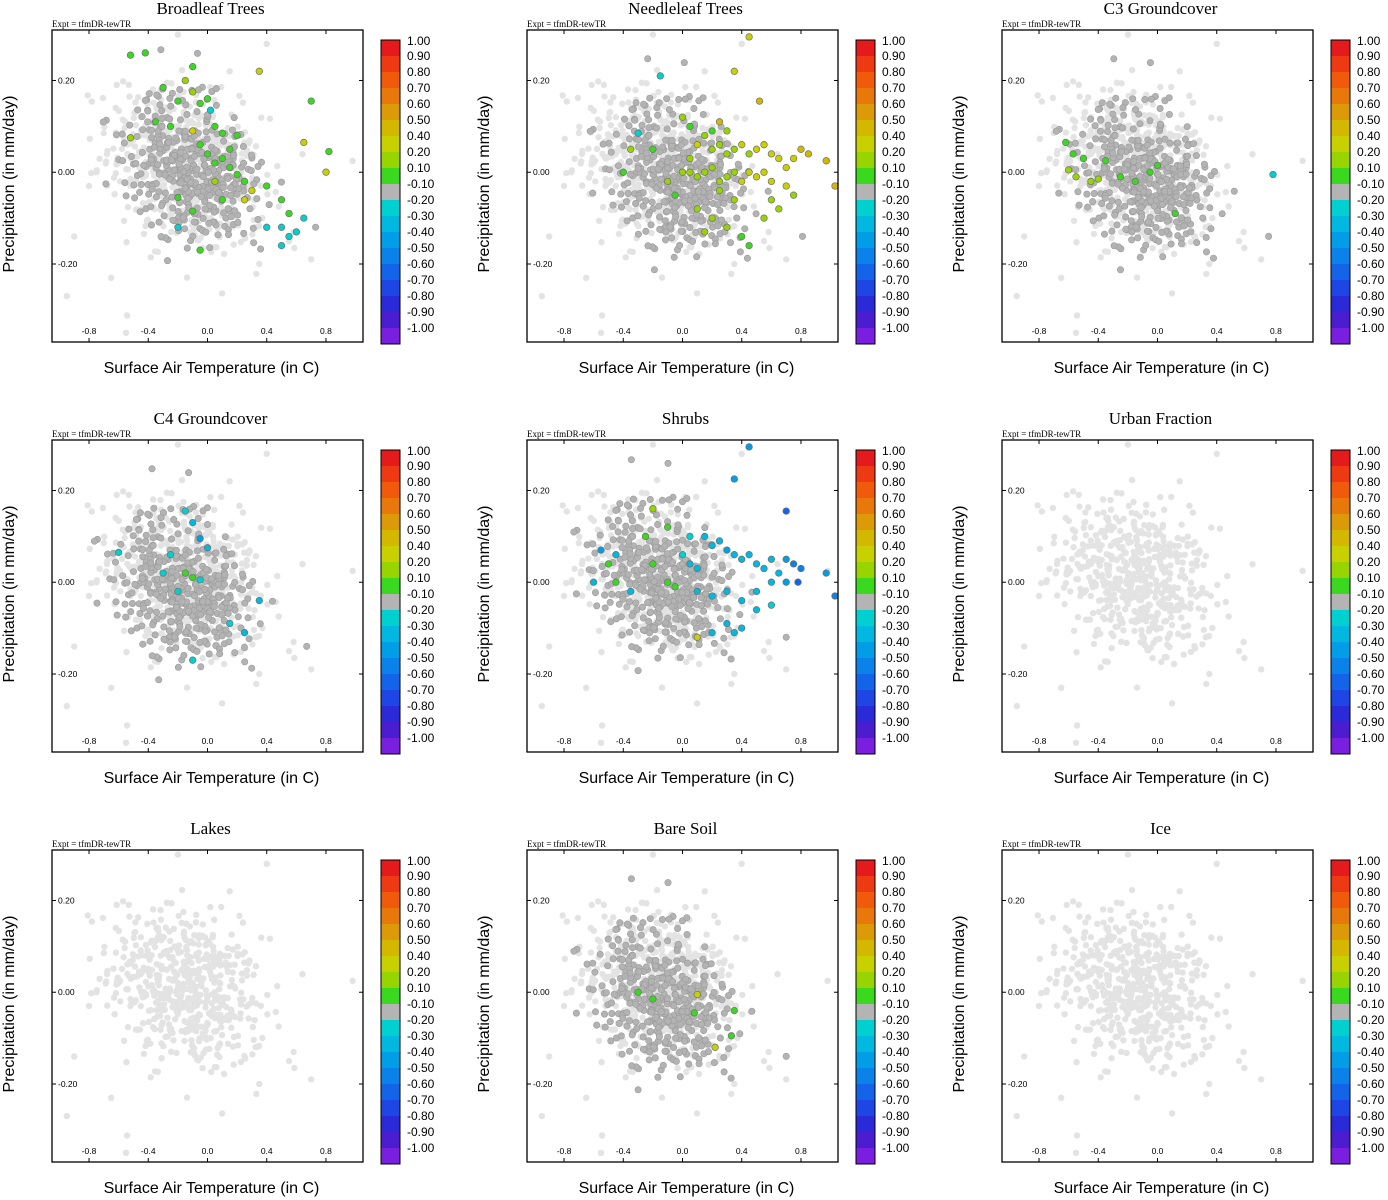  What do you see at coordinates (419, 546) in the screenshot?
I see `colorbar-label: 0.40` at bounding box center [419, 546].